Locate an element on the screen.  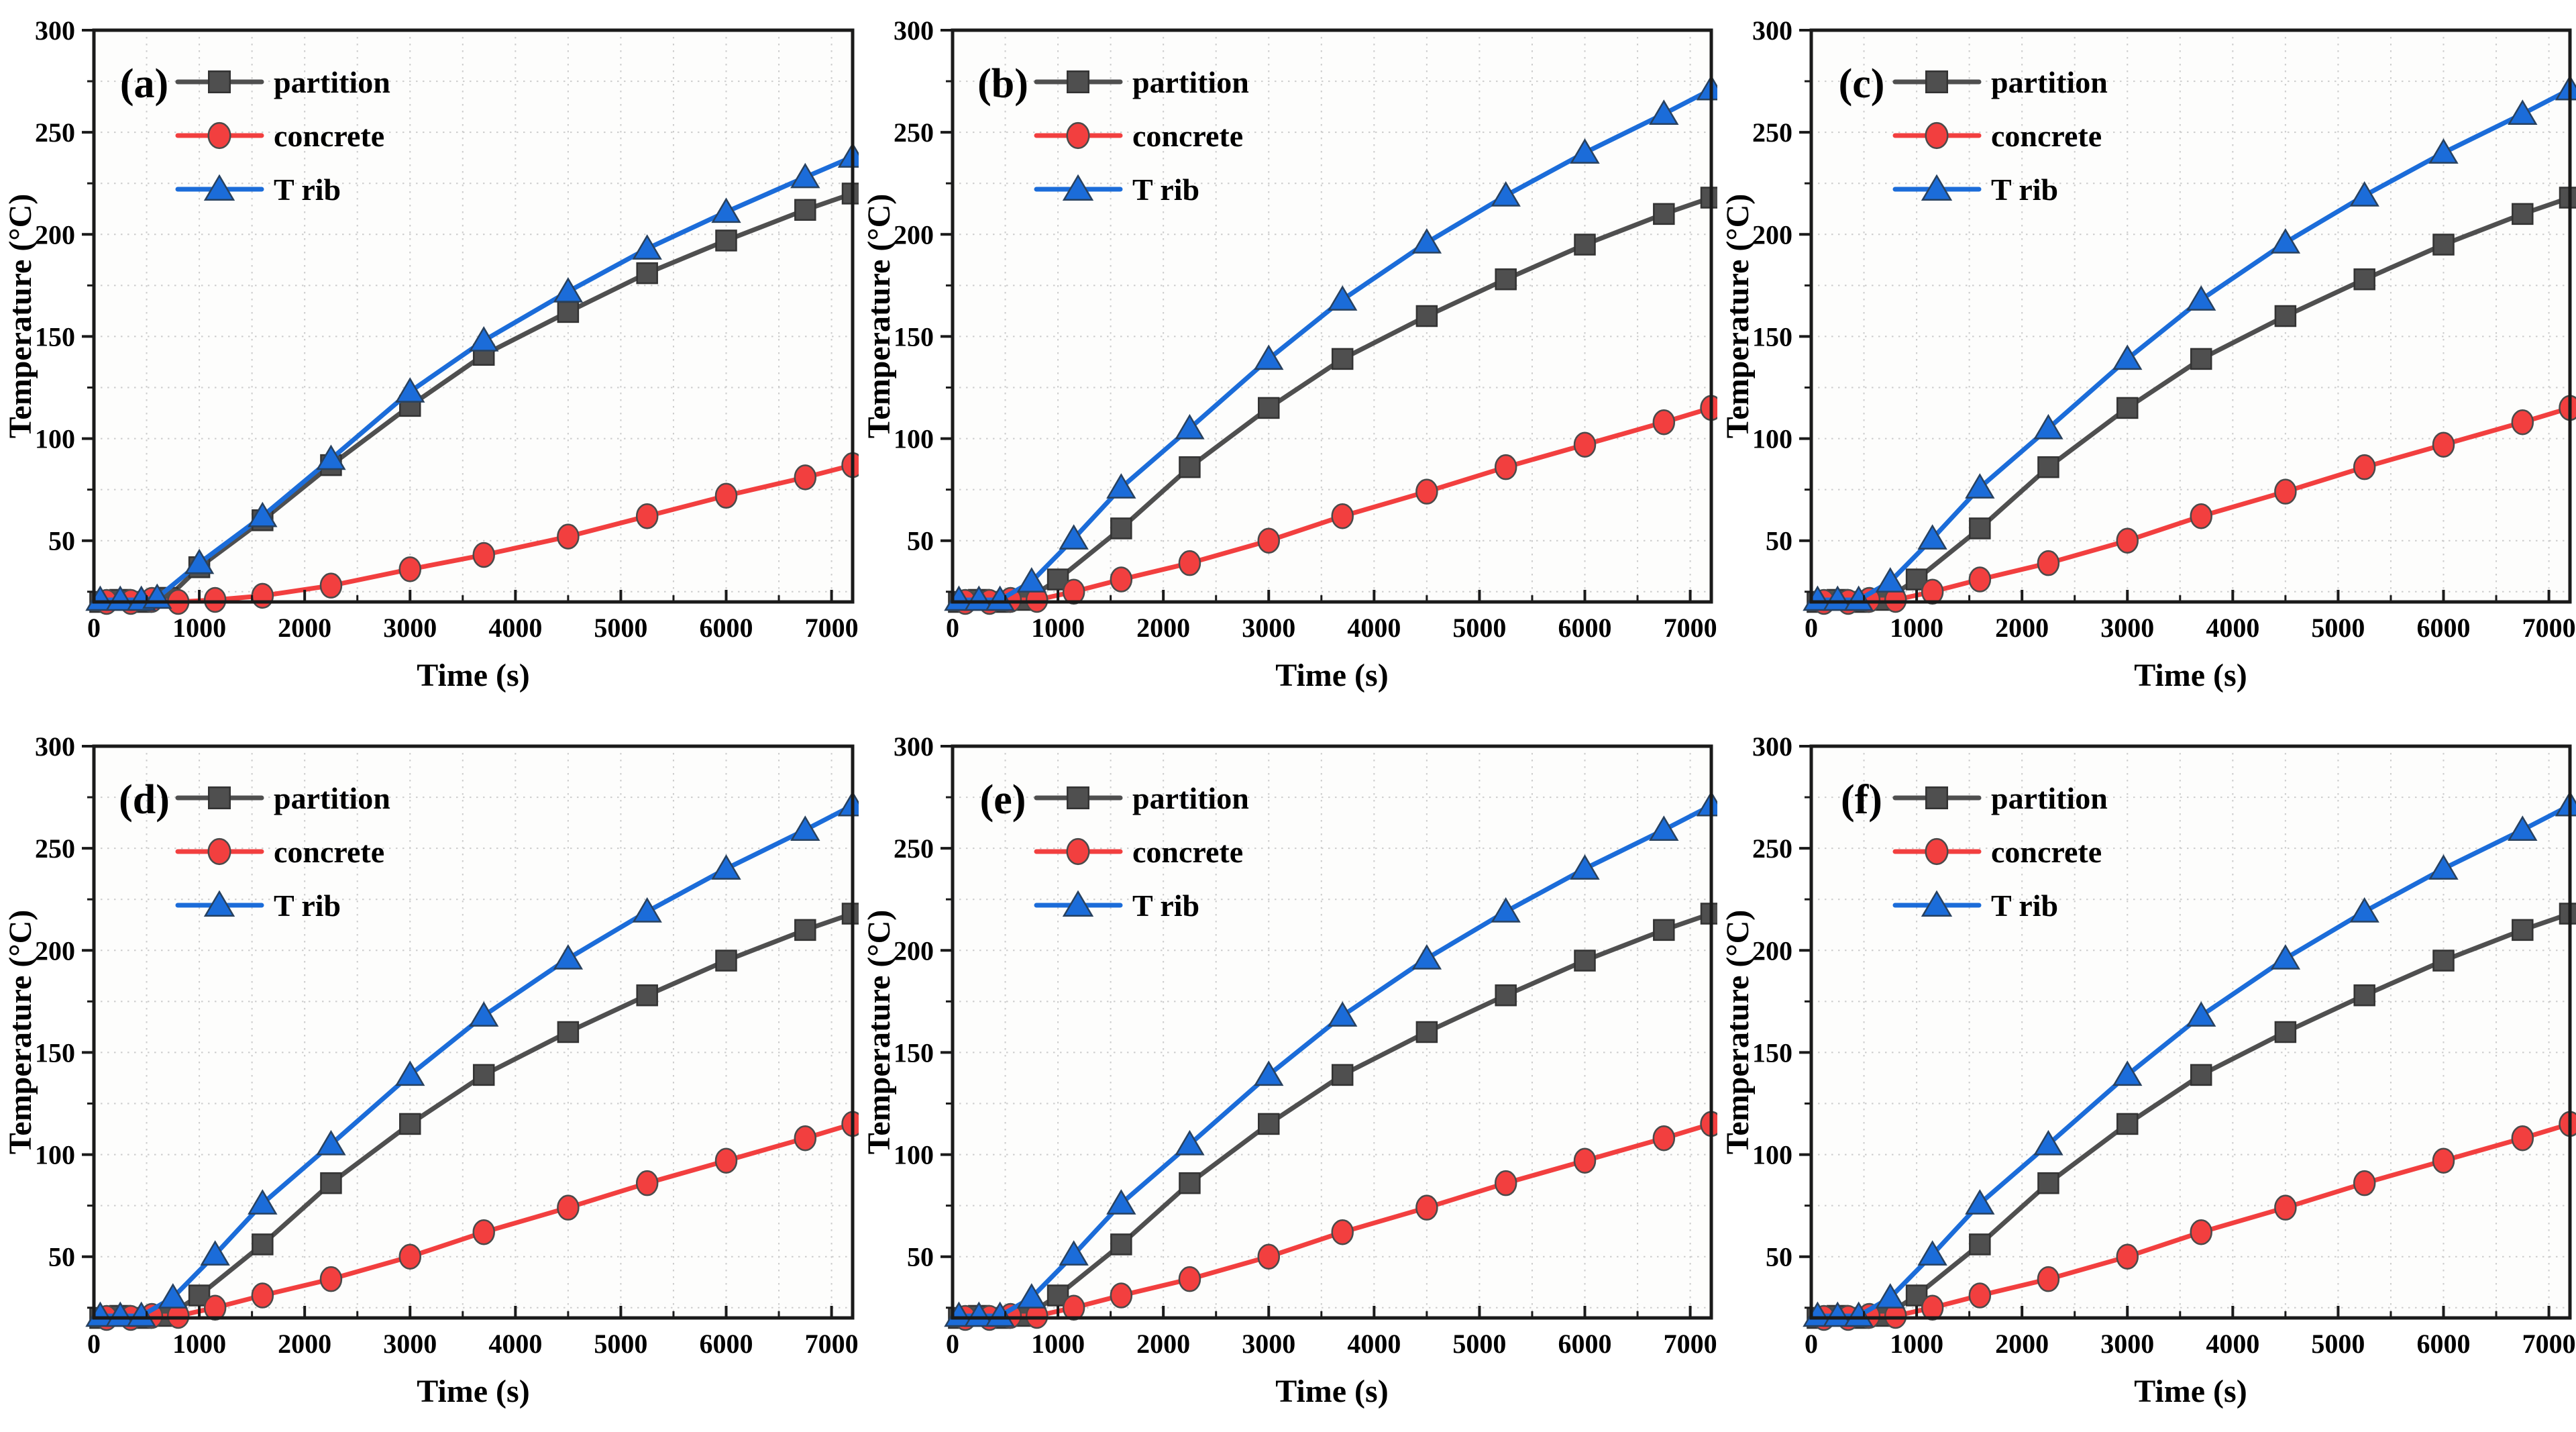
x-tick-label: 3000 is located at coordinates (2127, 1344).